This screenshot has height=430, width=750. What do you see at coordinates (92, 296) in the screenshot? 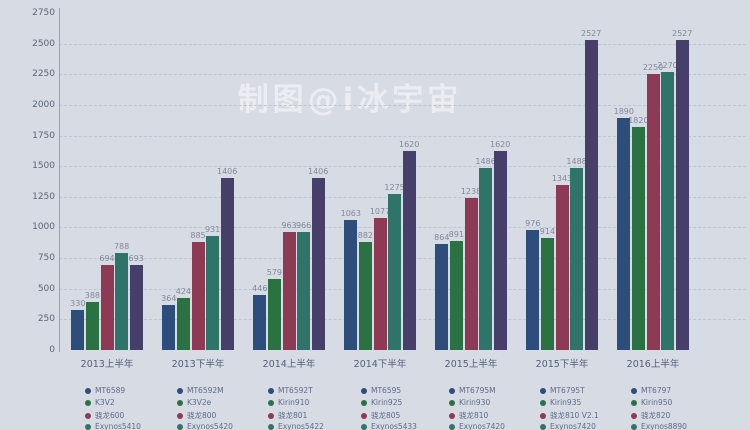
I see `bar-value-label: 388` at bounding box center [92, 296].